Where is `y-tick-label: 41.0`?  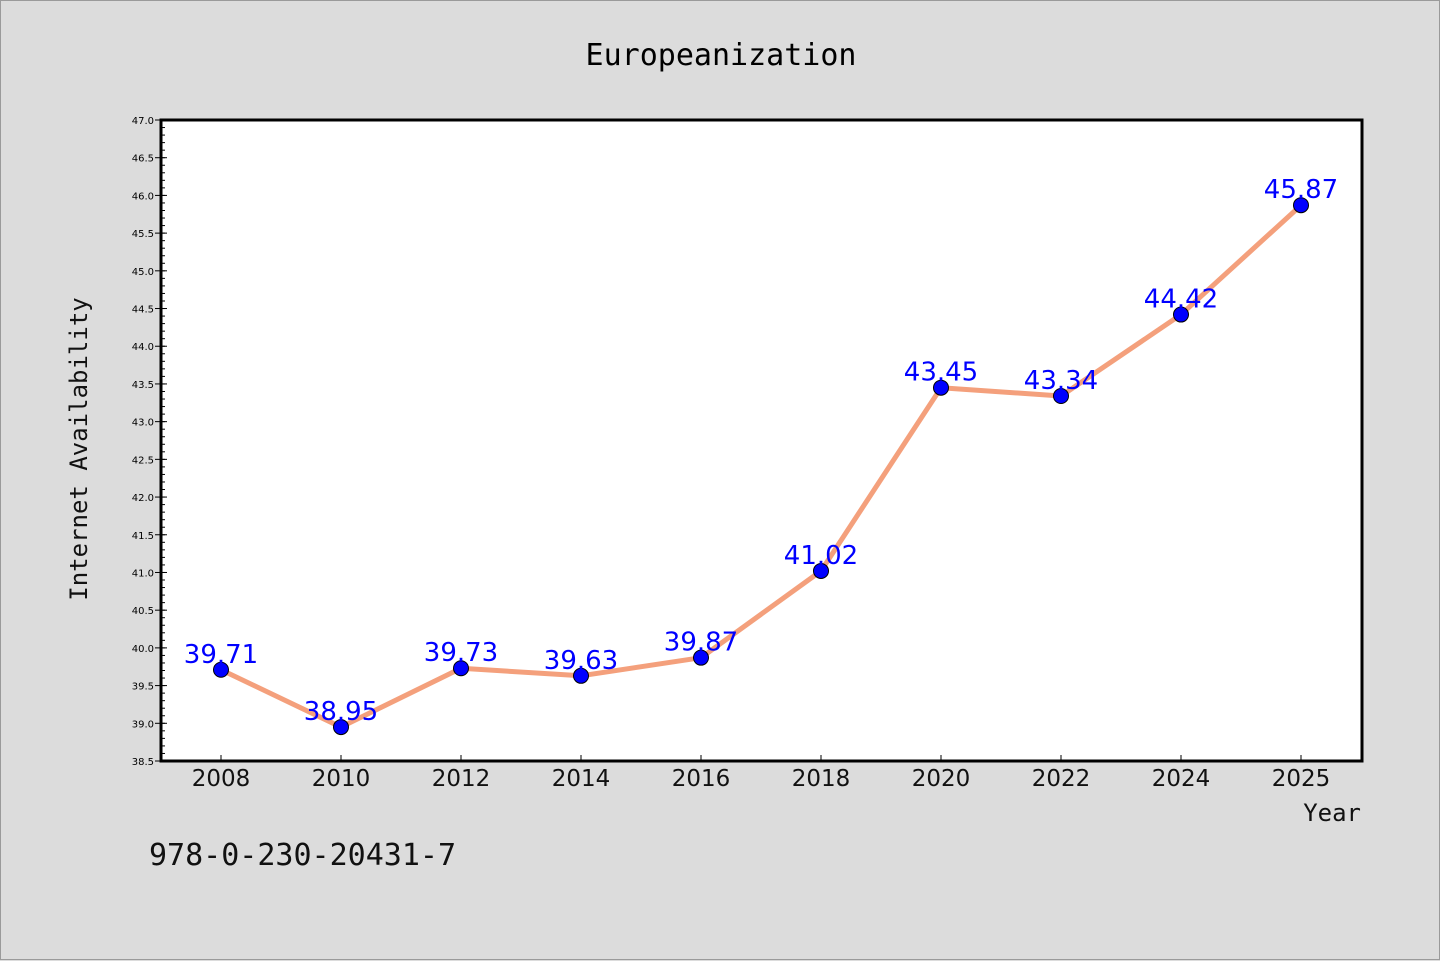
y-tick-label: 41.0 is located at coordinates (143, 573).